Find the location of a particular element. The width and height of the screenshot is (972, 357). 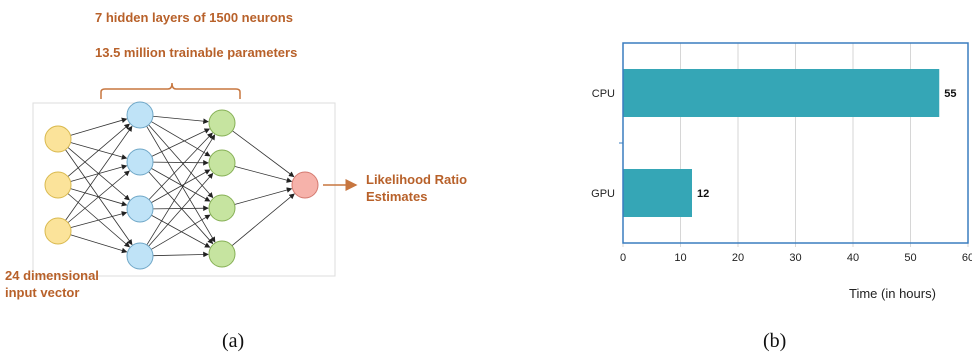

y-category-label: GPU is located at coordinates (603, 194).